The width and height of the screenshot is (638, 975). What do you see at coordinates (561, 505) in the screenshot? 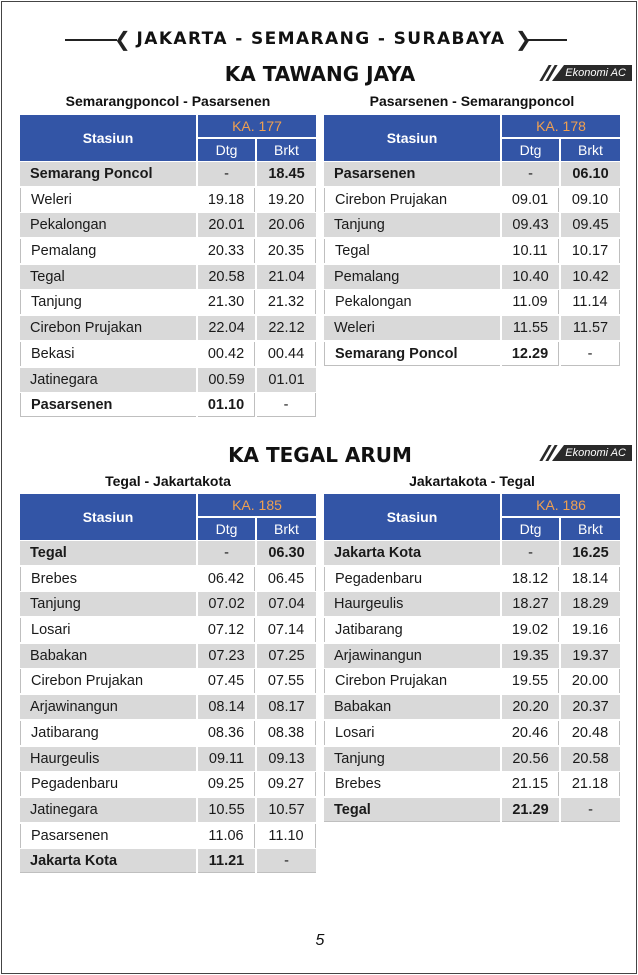
I see `col-header-train-number: KA. 186` at bounding box center [561, 505].